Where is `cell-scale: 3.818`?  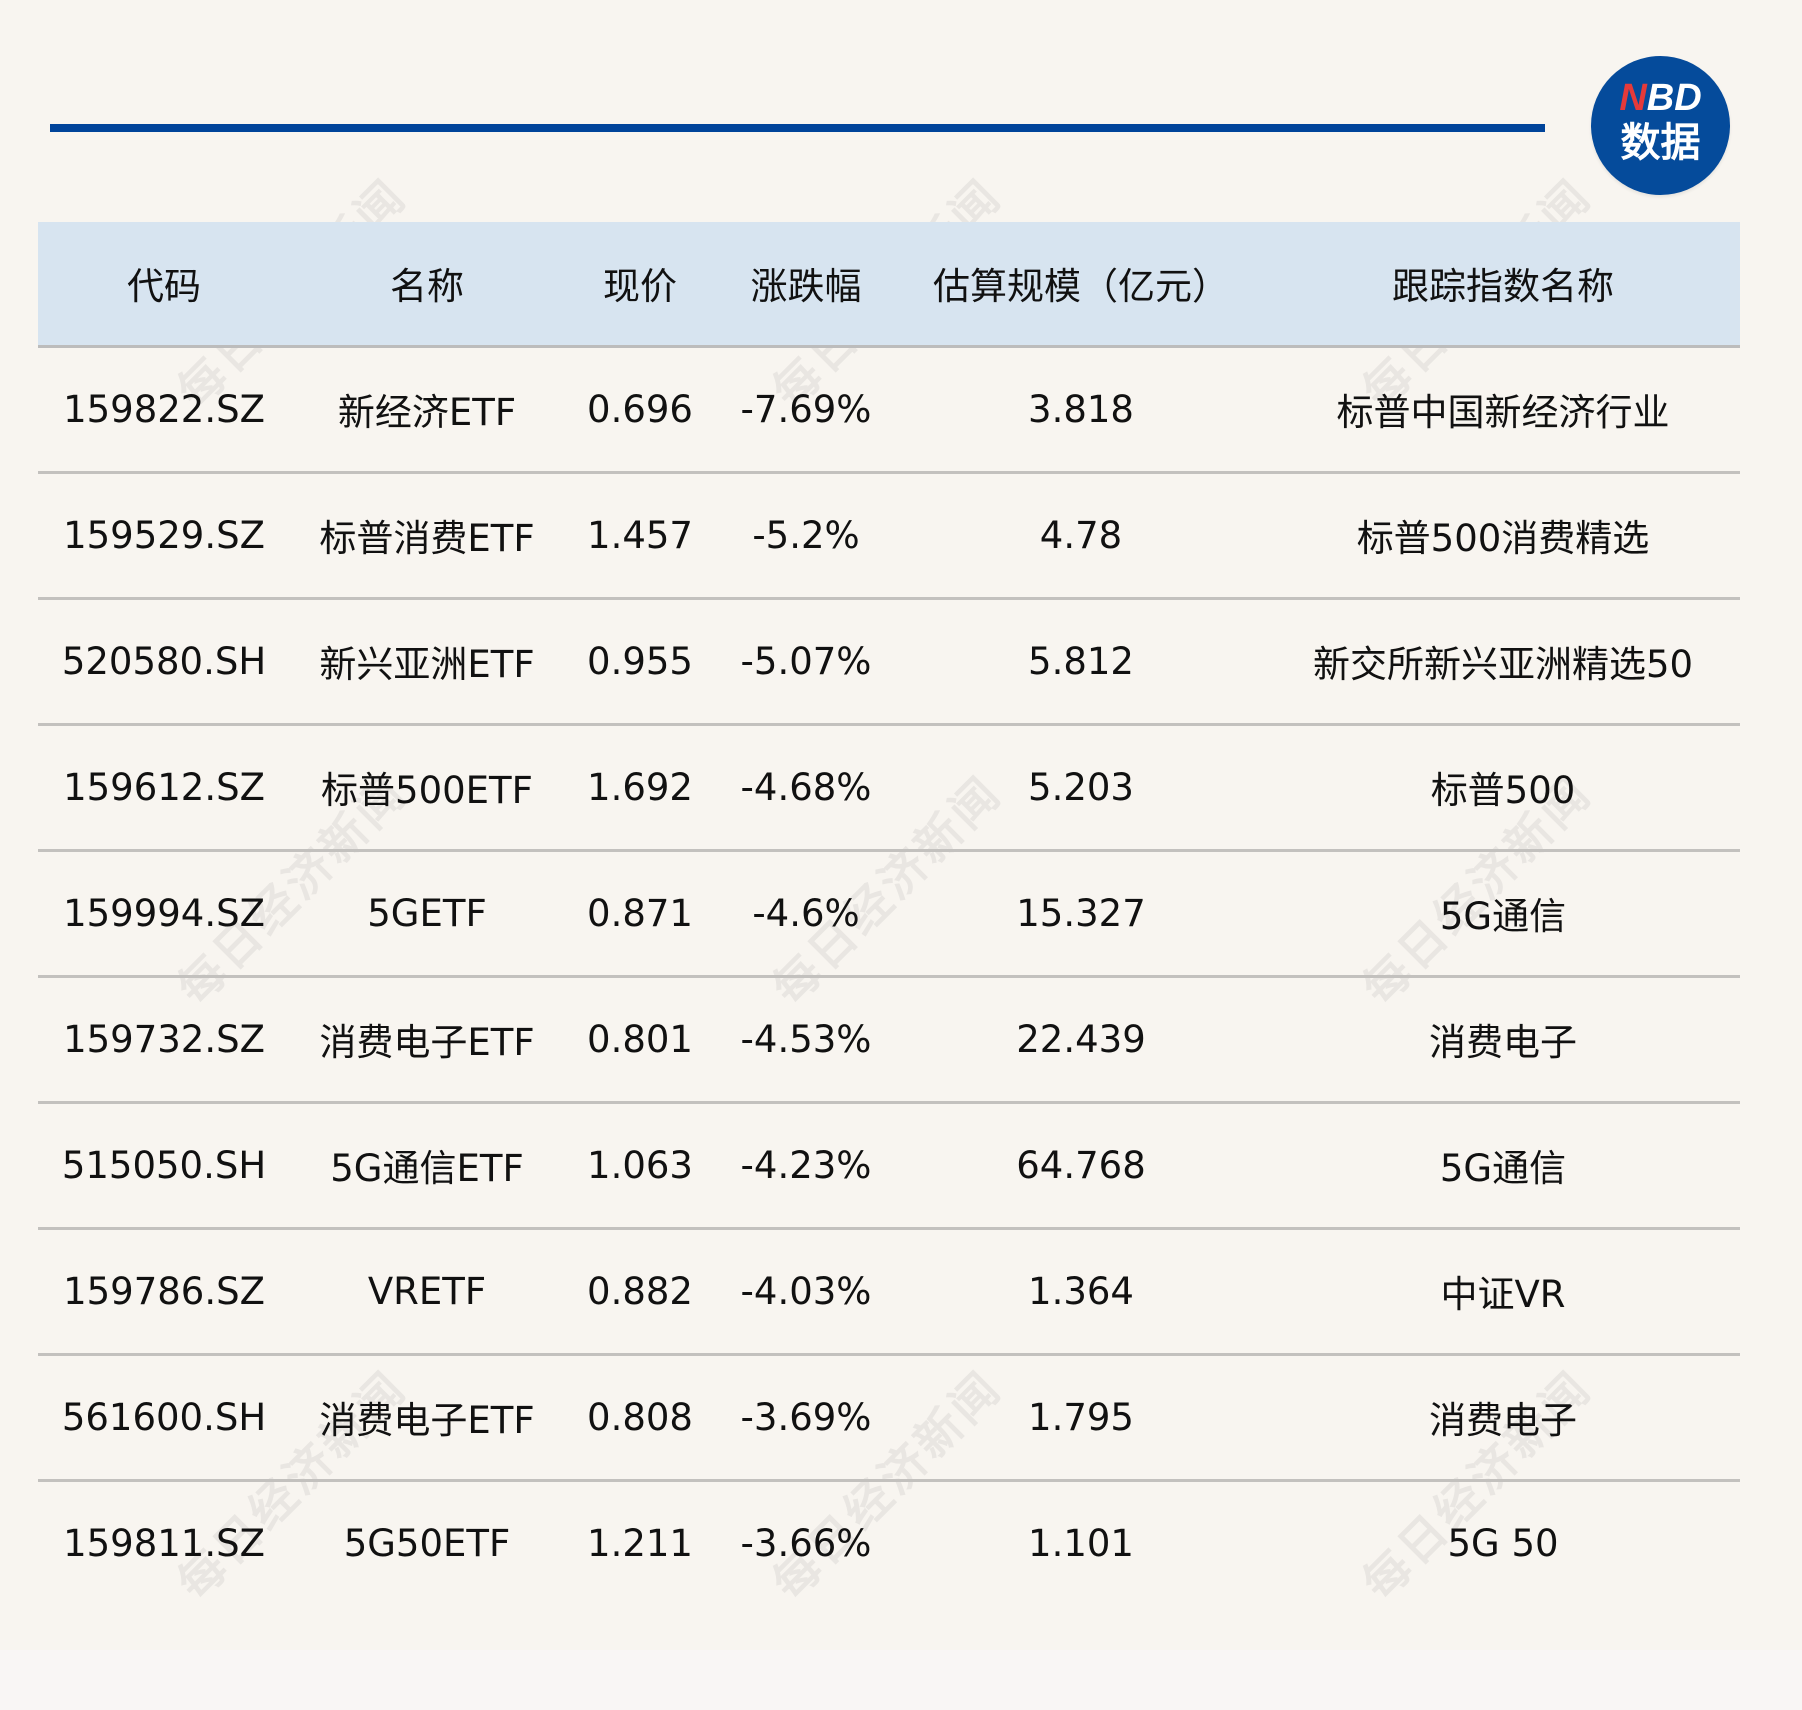 cell-scale: 3.818 is located at coordinates (1081, 410).